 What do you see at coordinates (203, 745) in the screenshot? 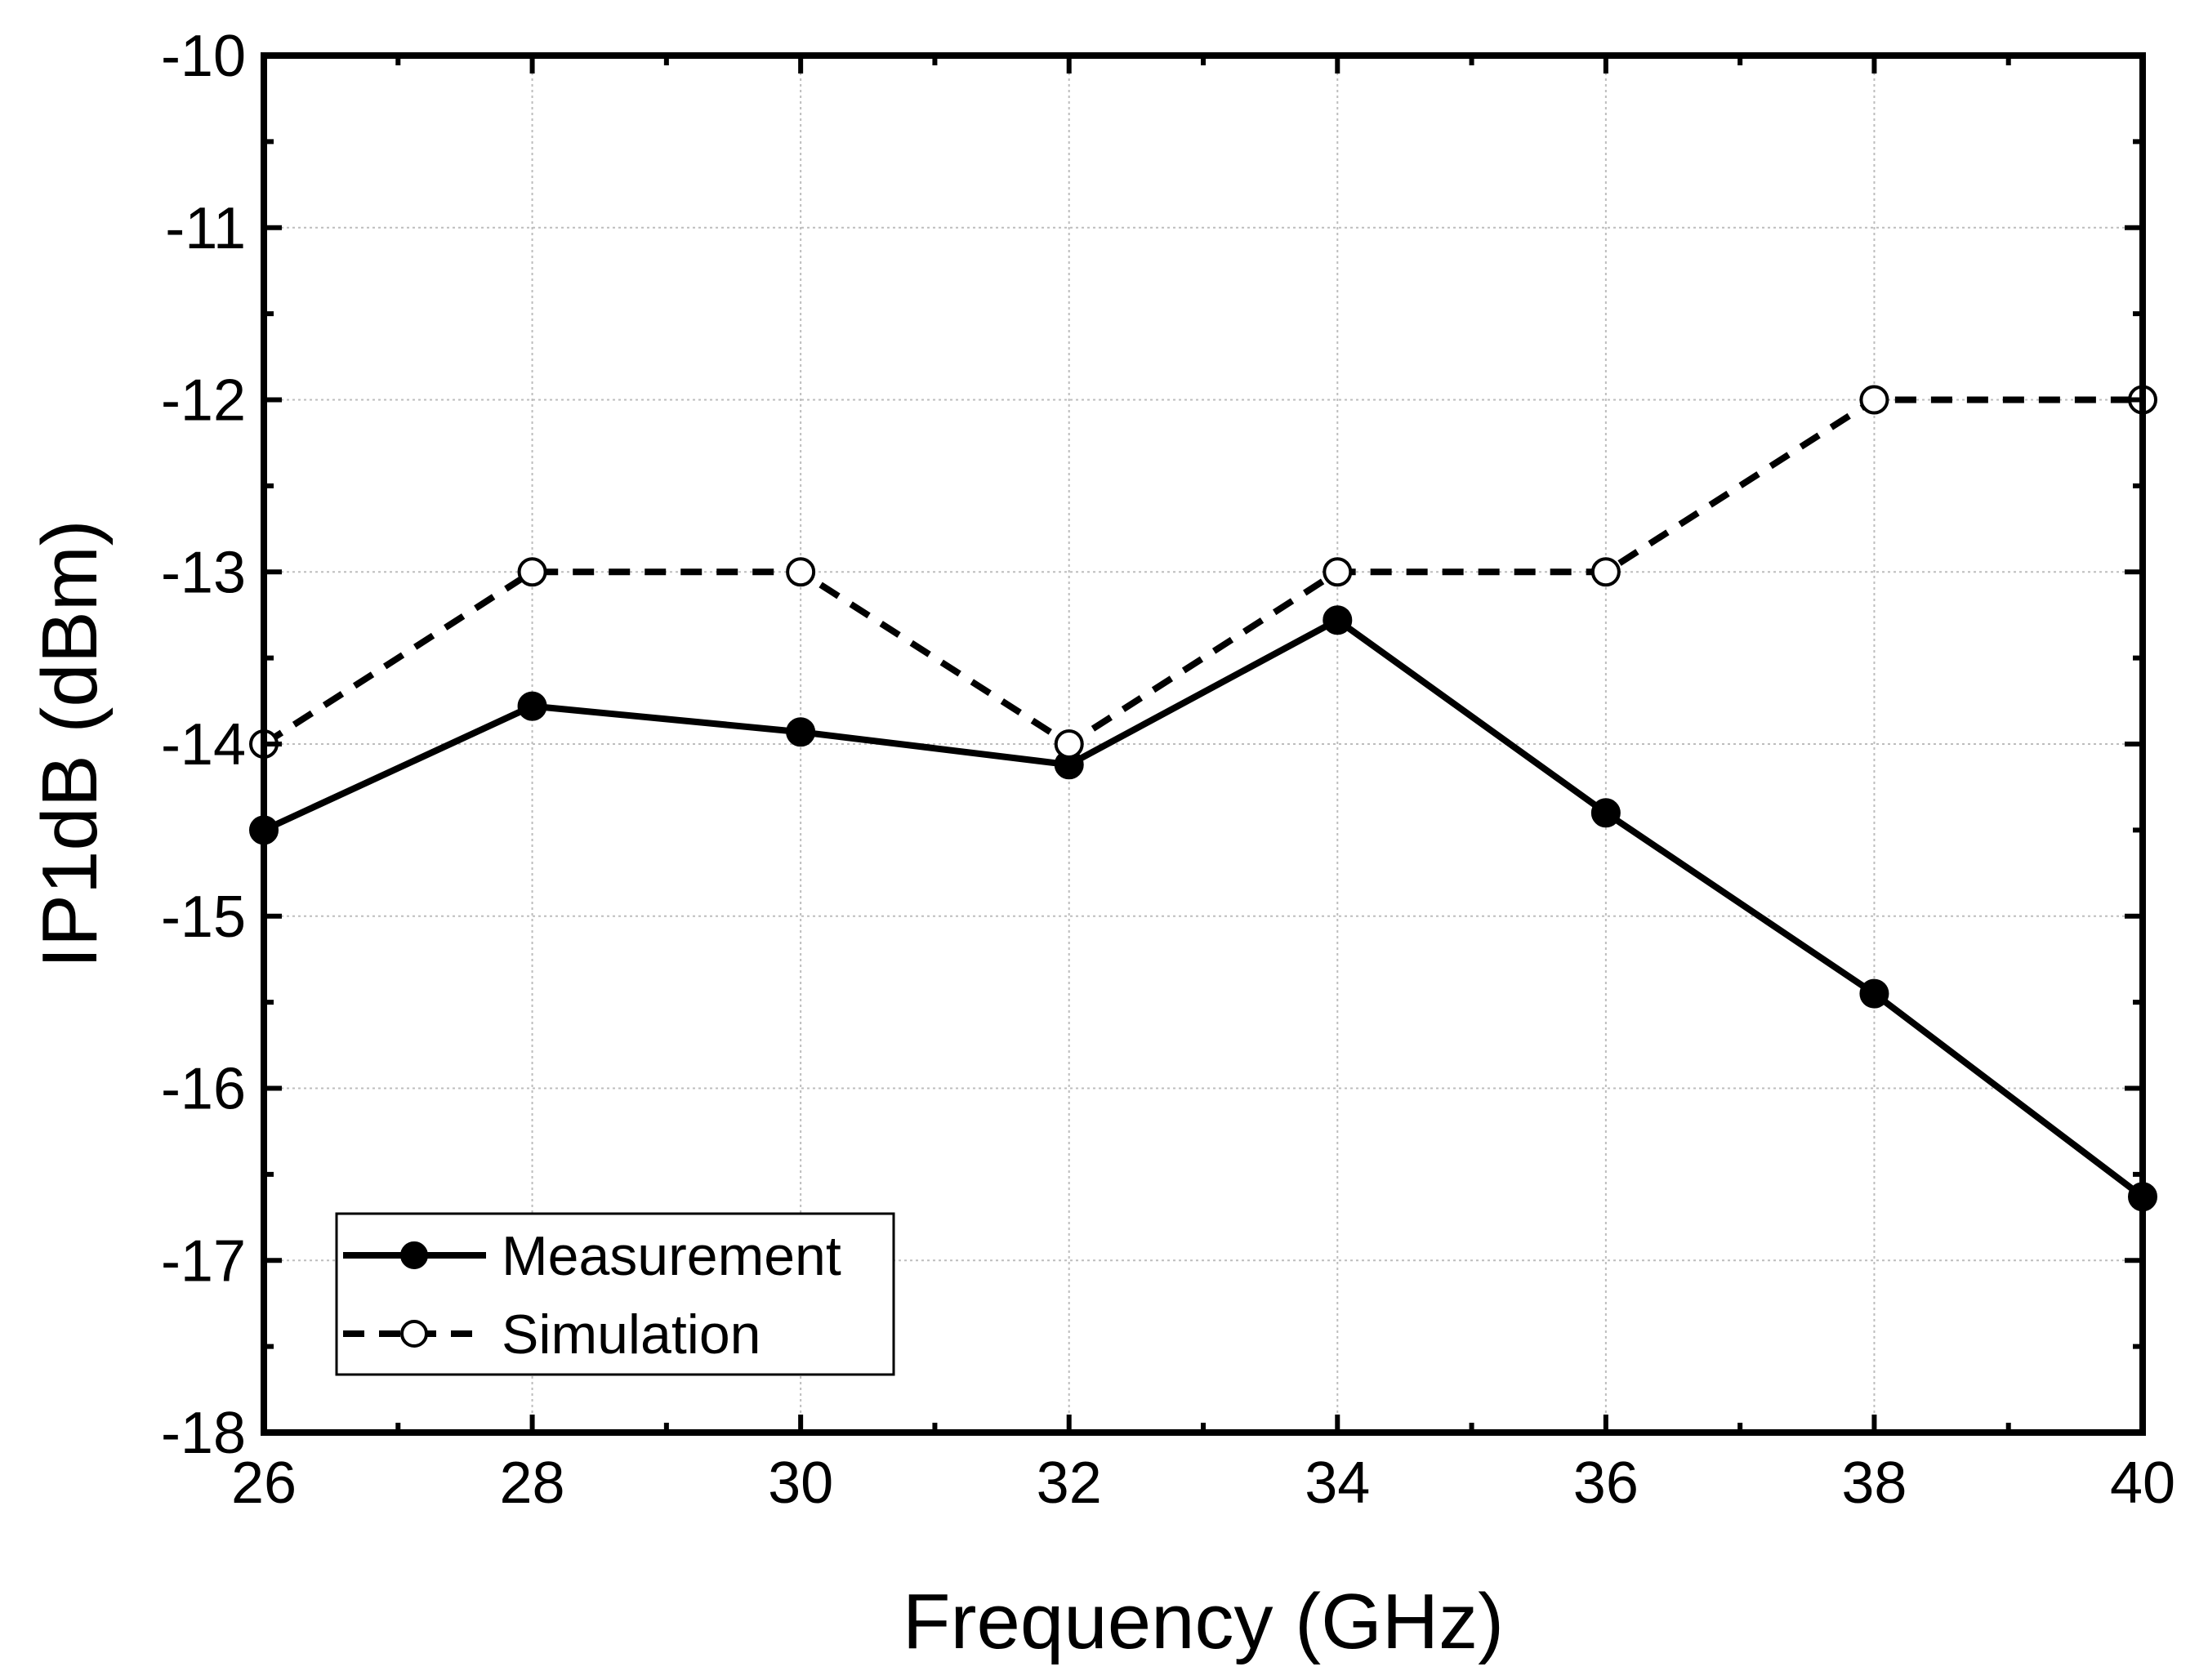
I see `y-tick-label: -14` at bounding box center [203, 745].